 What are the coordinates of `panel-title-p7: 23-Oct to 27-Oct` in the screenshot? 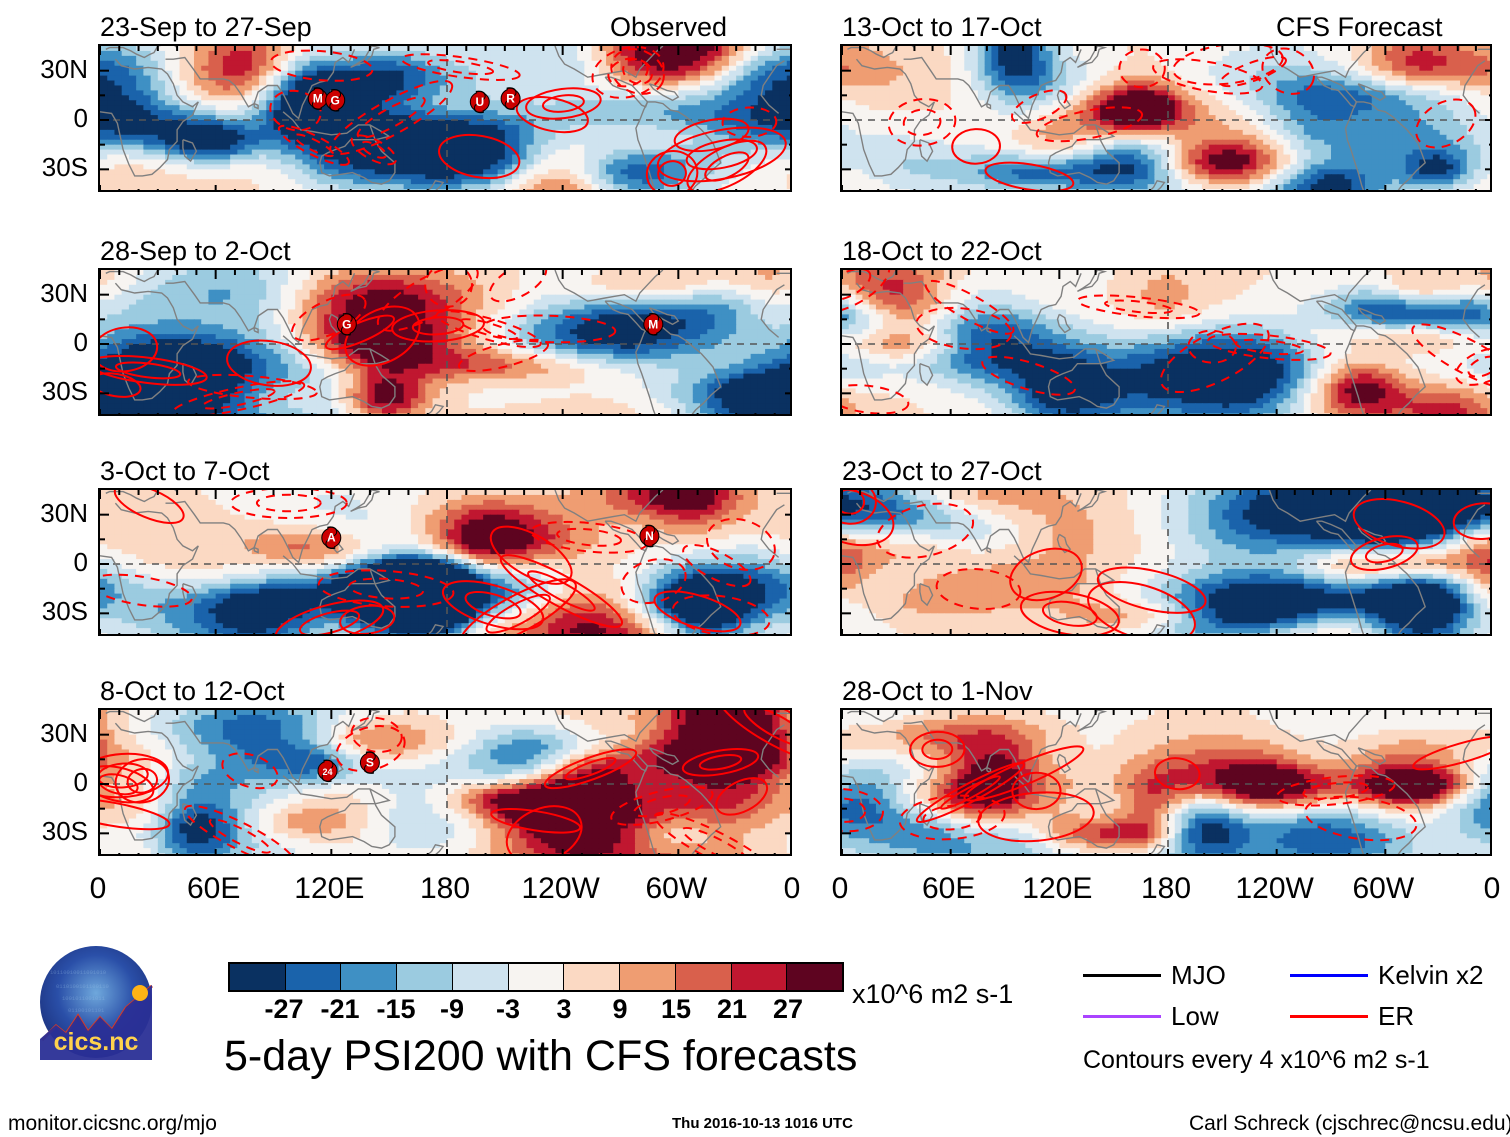 It's located at (942, 471).